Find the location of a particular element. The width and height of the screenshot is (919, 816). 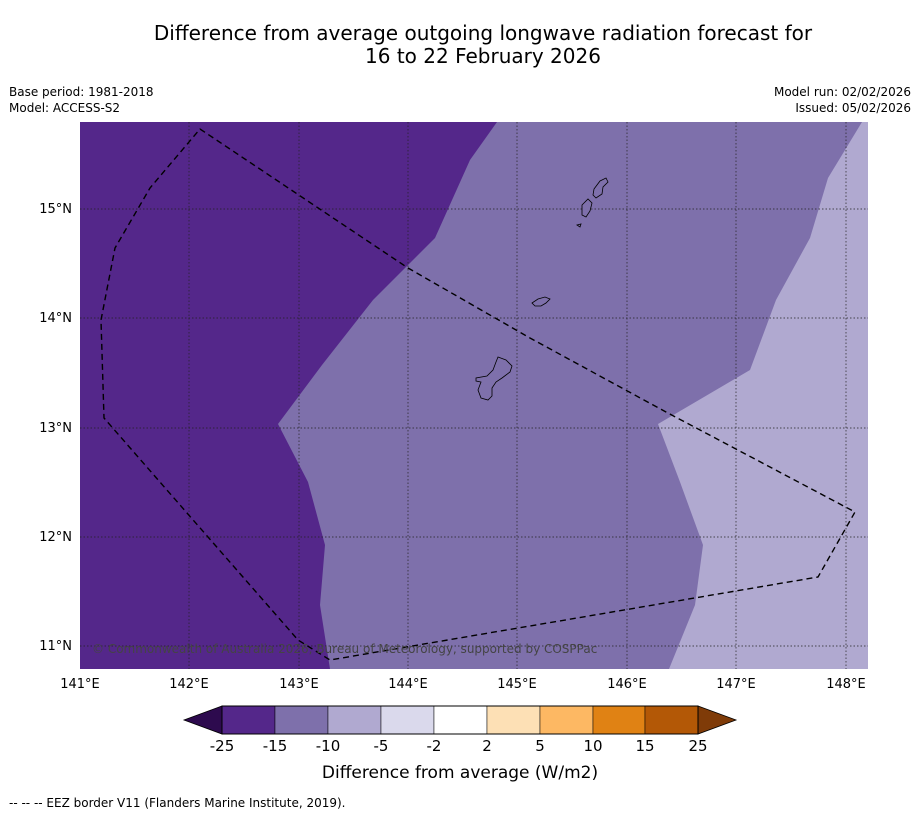

lon-tick-label: 148°E is located at coordinates (846, 684).